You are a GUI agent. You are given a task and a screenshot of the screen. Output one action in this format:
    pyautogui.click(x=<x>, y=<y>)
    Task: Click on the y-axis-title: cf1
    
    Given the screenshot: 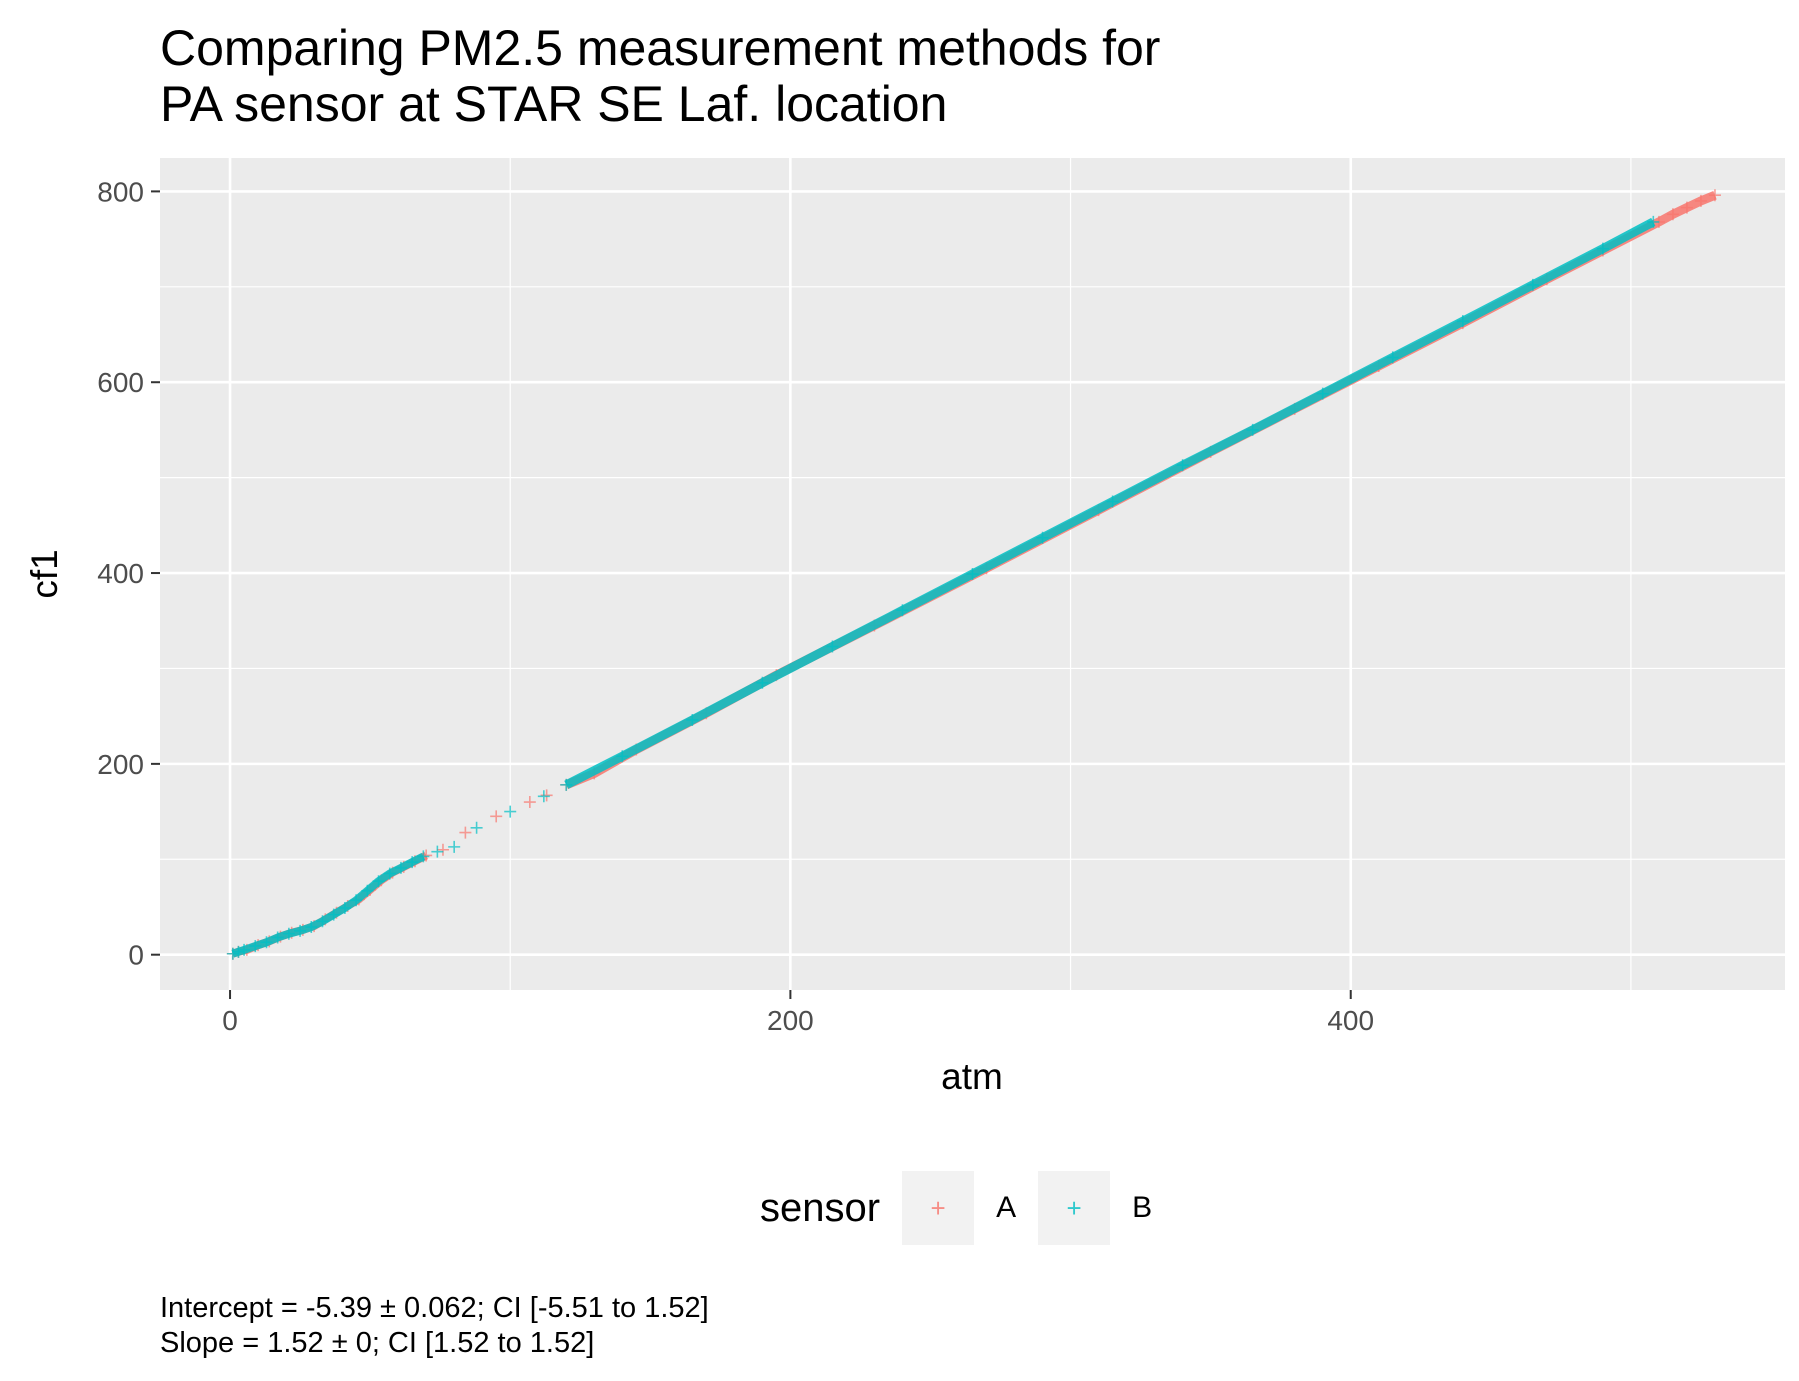 What is the action you would take?
    pyautogui.click(x=44, y=573)
    